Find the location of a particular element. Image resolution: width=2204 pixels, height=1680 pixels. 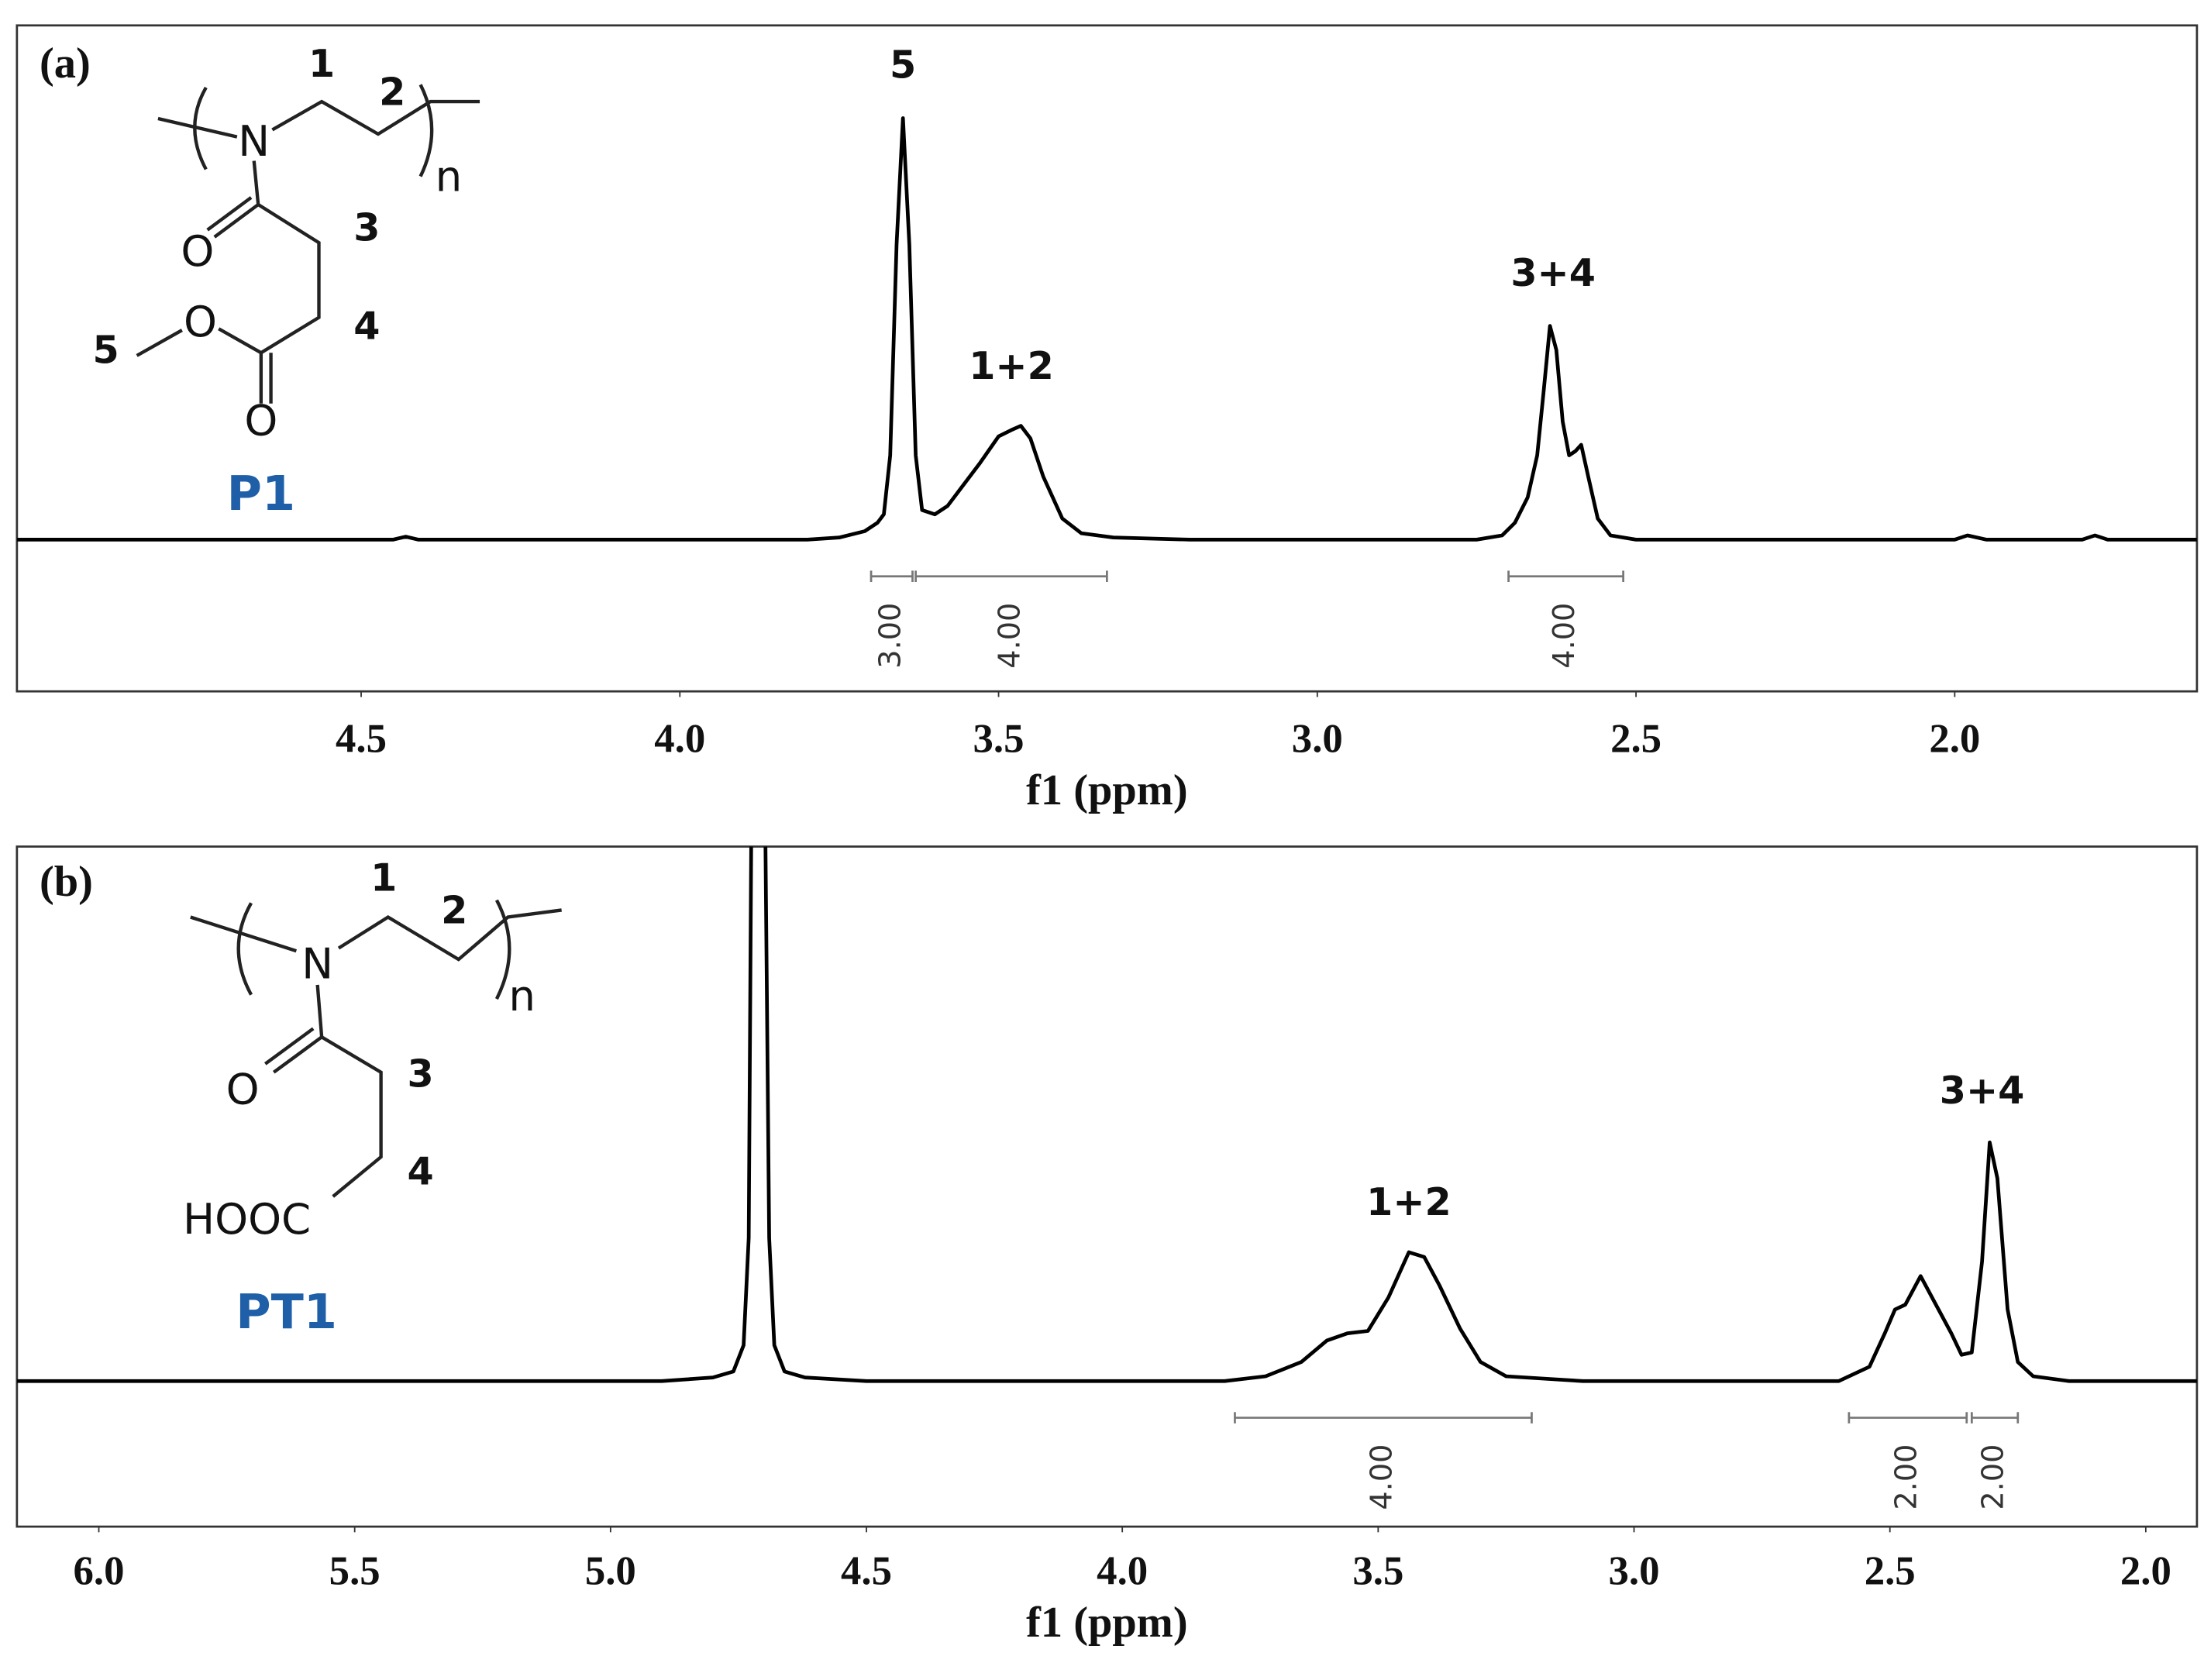

position-label: 5 is located at coordinates (105, 351).